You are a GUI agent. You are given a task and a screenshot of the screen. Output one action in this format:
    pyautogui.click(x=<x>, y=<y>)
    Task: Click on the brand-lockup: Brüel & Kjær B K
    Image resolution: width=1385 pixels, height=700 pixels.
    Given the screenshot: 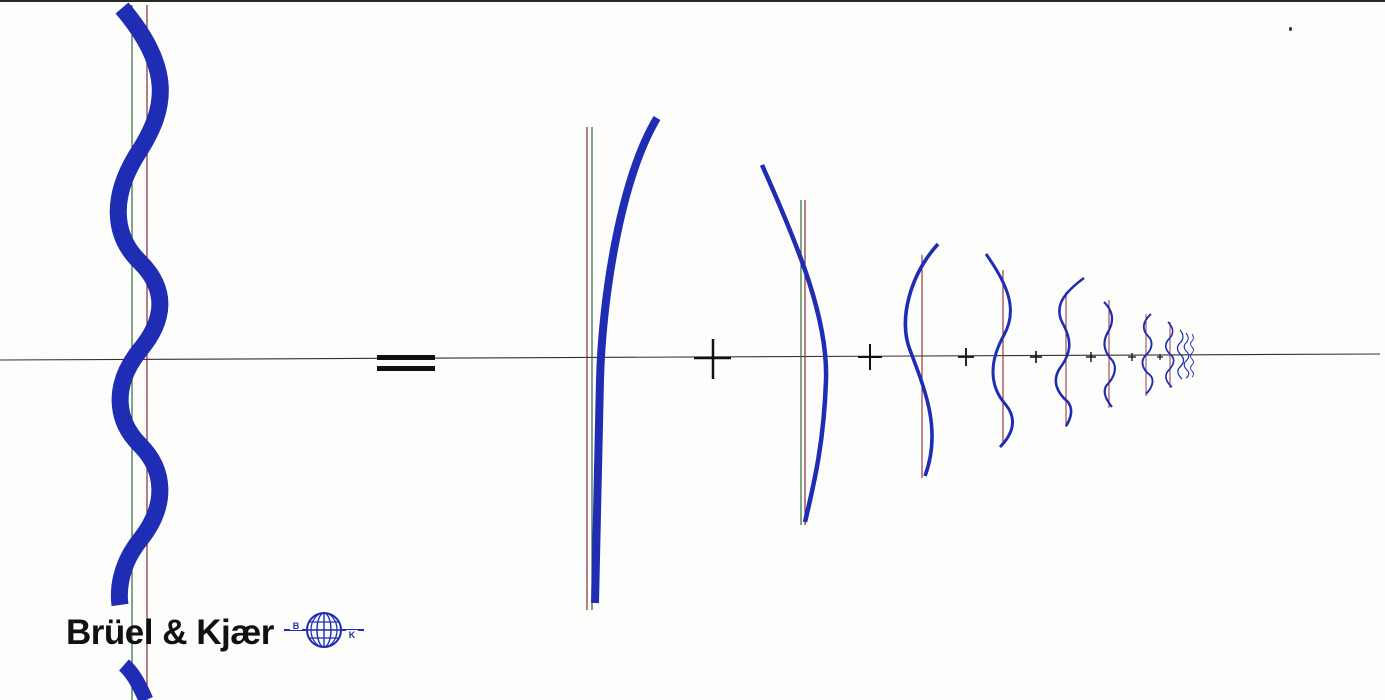 What is the action you would take?
    pyautogui.click(x=216, y=632)
    